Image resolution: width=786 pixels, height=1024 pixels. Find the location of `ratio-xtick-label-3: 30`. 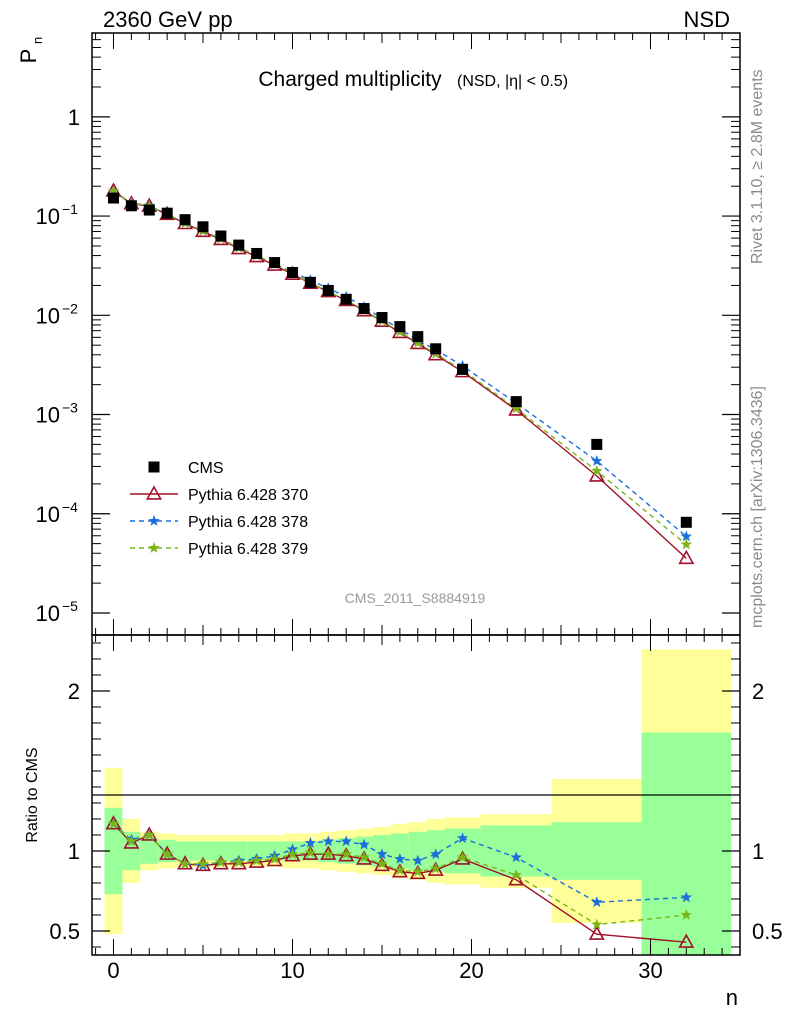

ratio-xtick-label-3: 30 is located at coordinates (650, 970).